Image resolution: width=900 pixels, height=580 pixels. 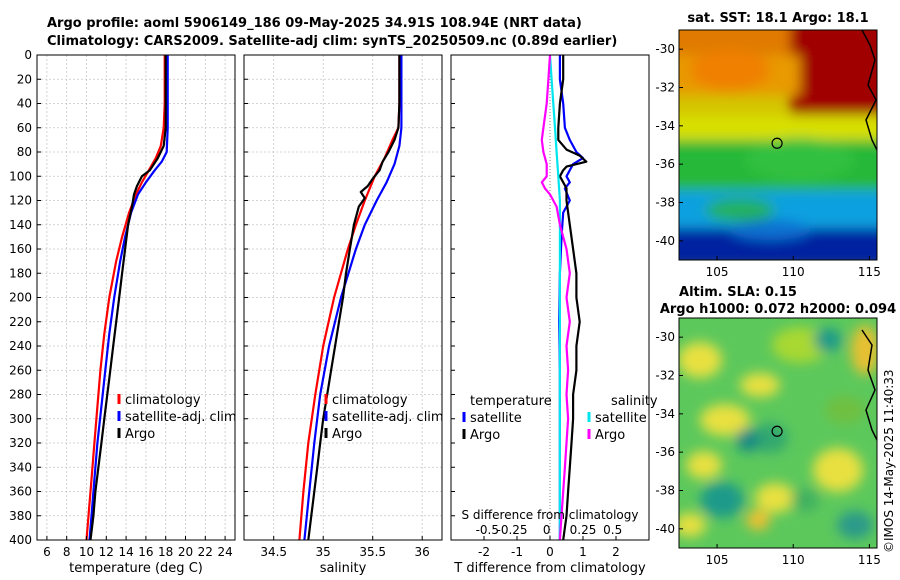 What do you see at coordinates (665, 203) in the screenshot?
I see `sst_map-ytick-label: -38` at bounding box center [665, 203].